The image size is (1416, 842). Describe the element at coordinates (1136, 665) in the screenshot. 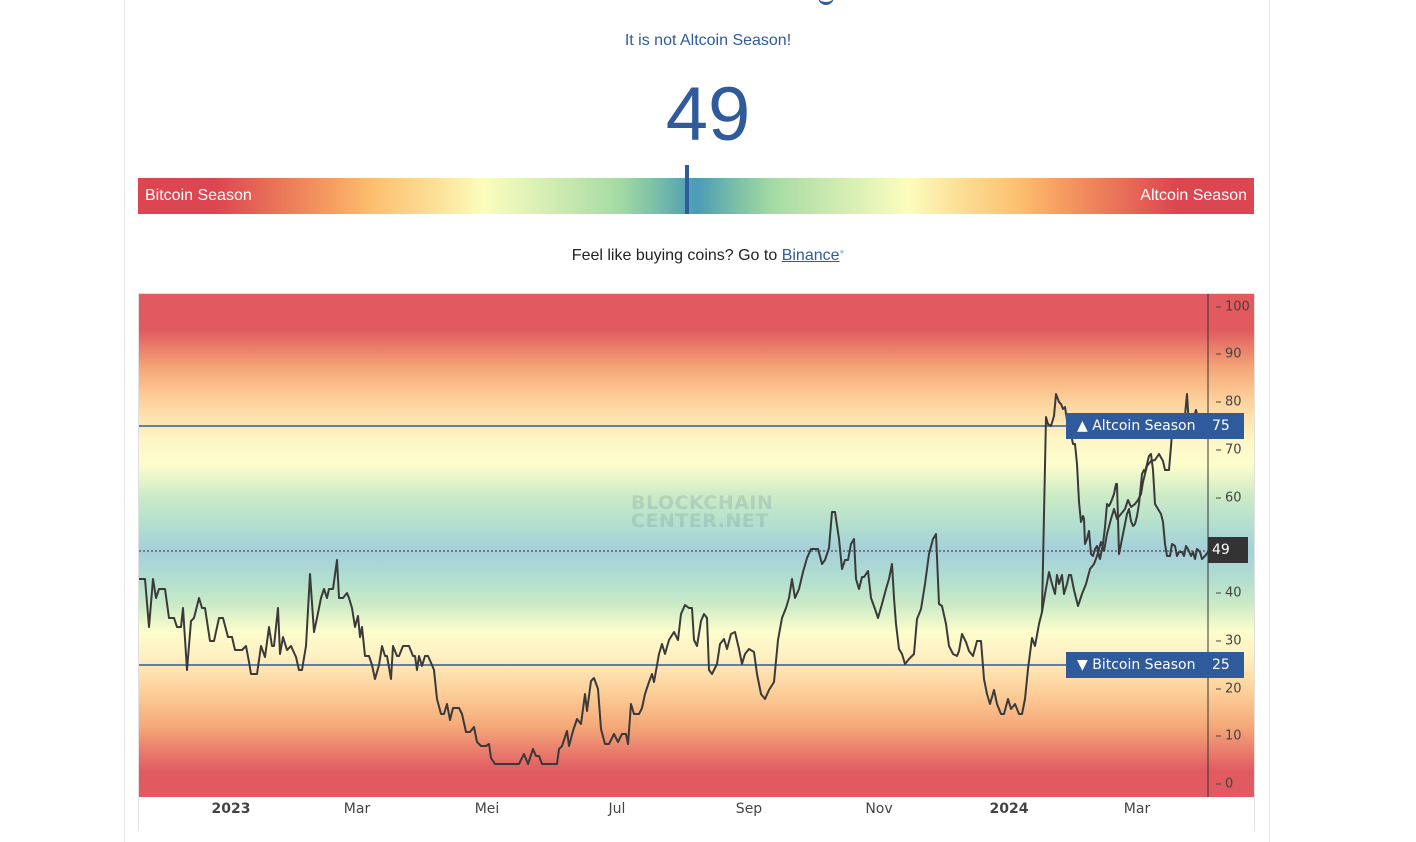

I see `bitcoin-season-label: ▼ Bitcoin Season` at that location.